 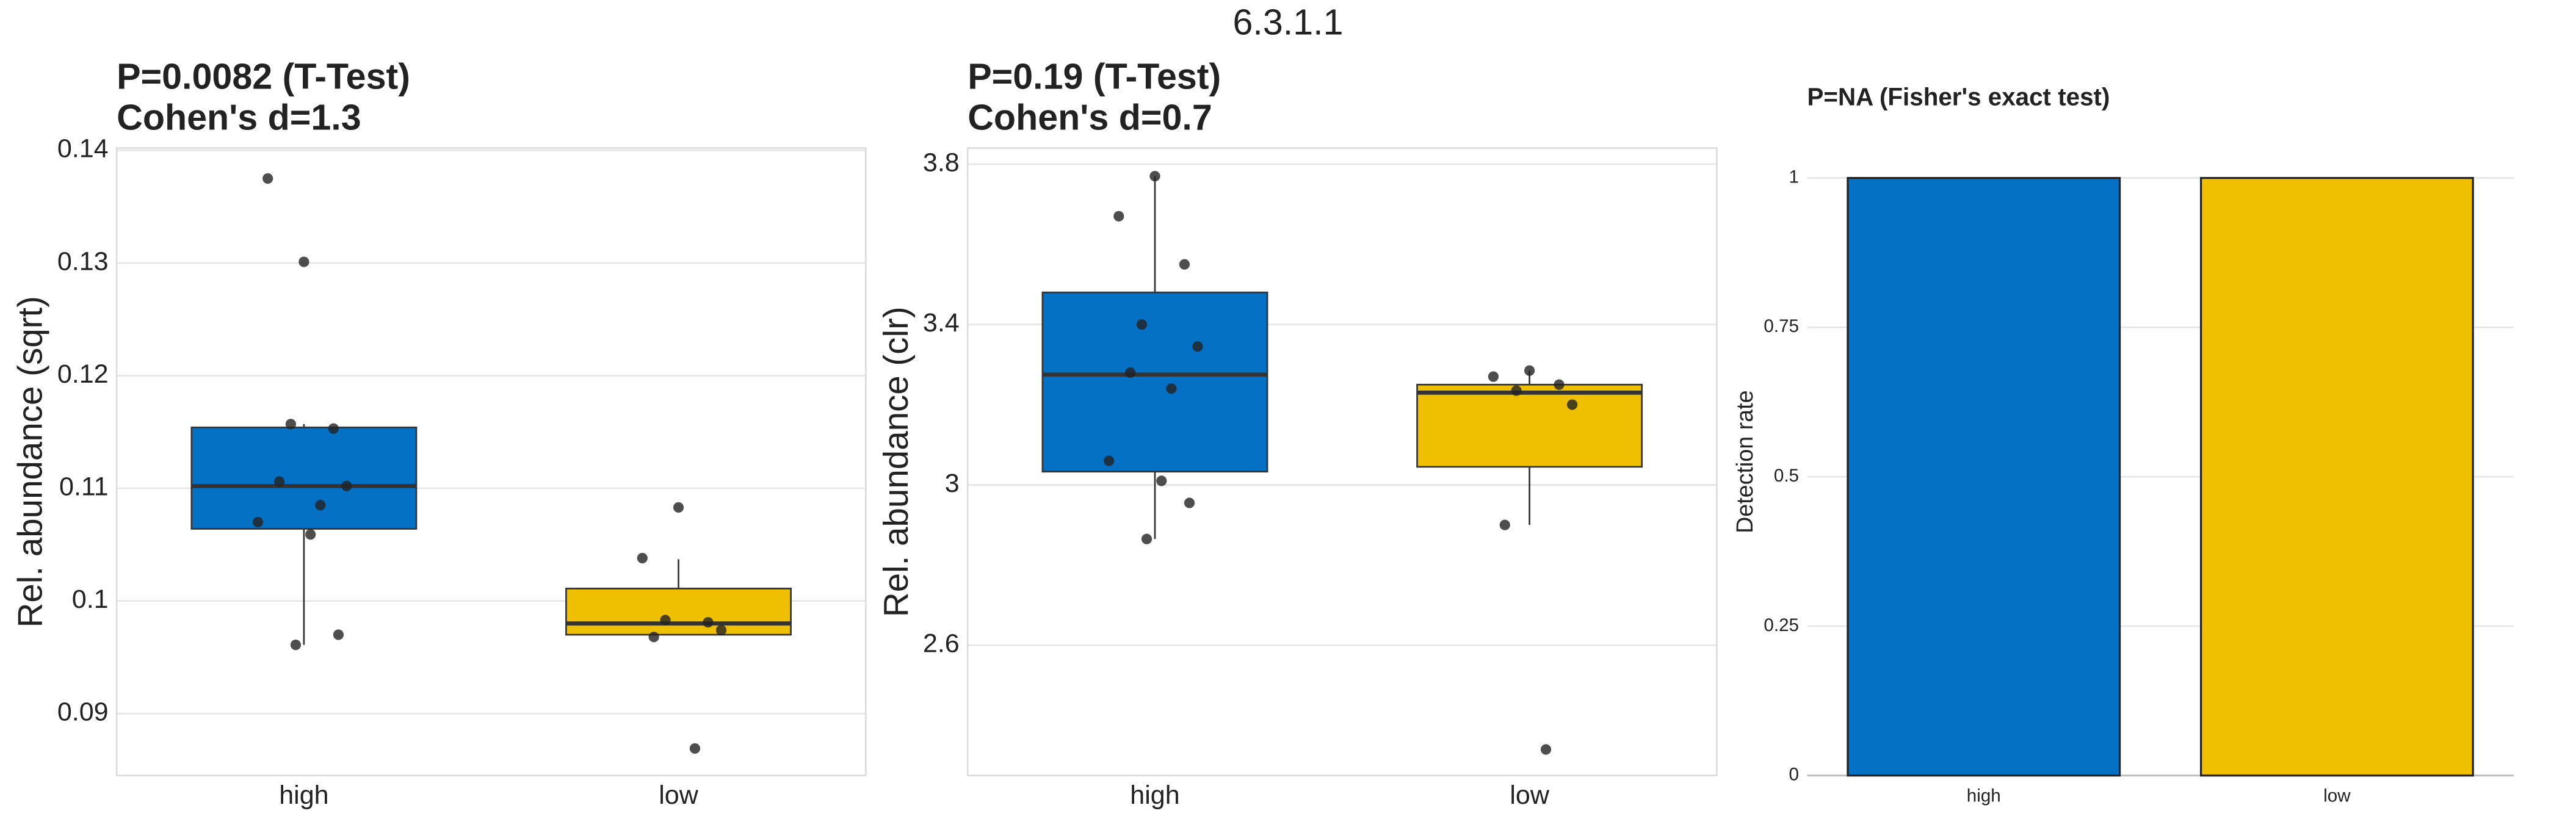 What do you see at coordinates (239, 117) in the screenshot?
I see `chart-subtitle: Cohen's d=1.3` at bounding box center [239, 117].